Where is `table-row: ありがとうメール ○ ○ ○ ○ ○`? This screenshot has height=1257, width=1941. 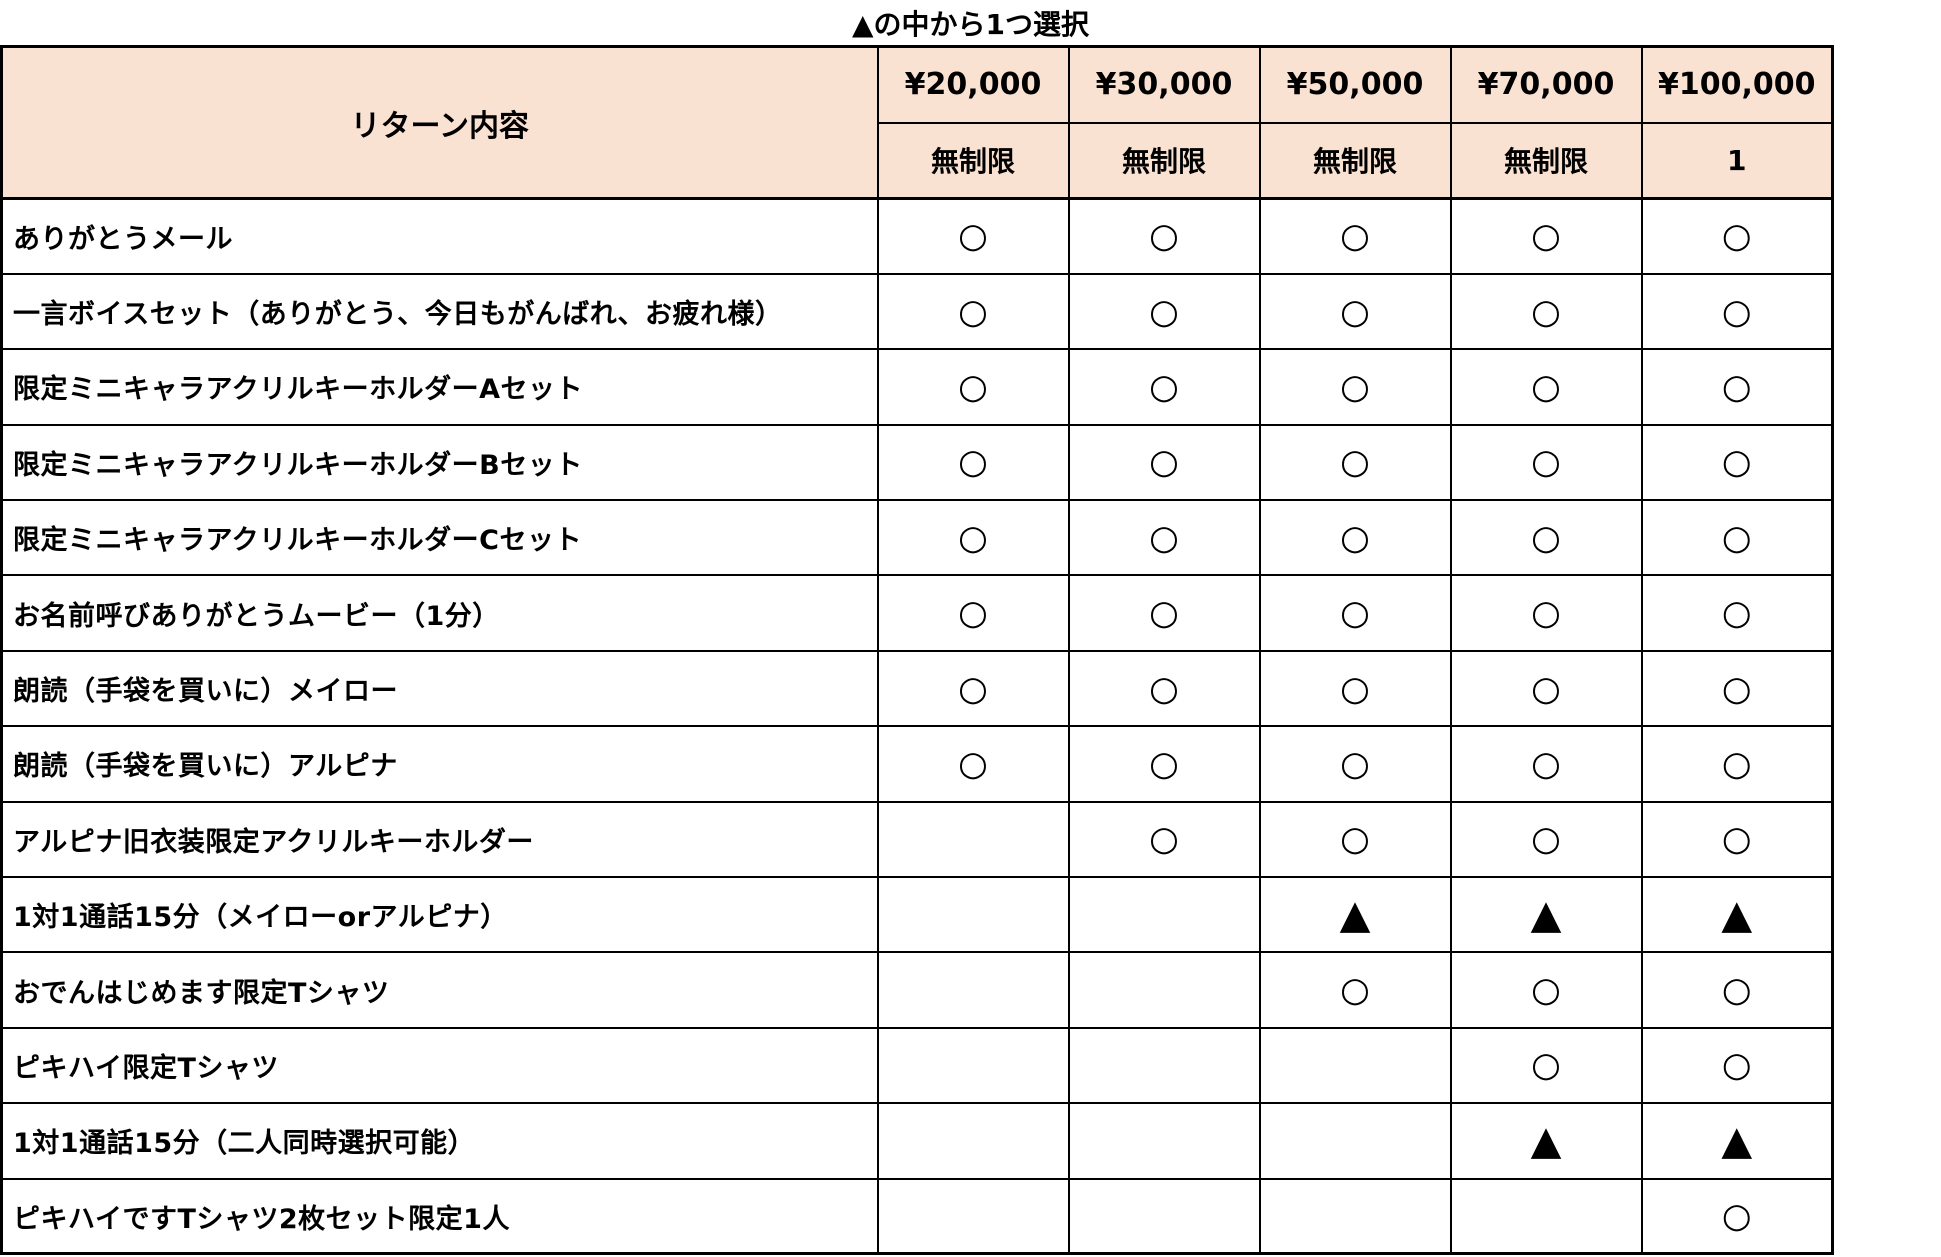 table-row: ありがとうメール ○ ○ ○ ○ ○ is located at coordinates (917, 236).